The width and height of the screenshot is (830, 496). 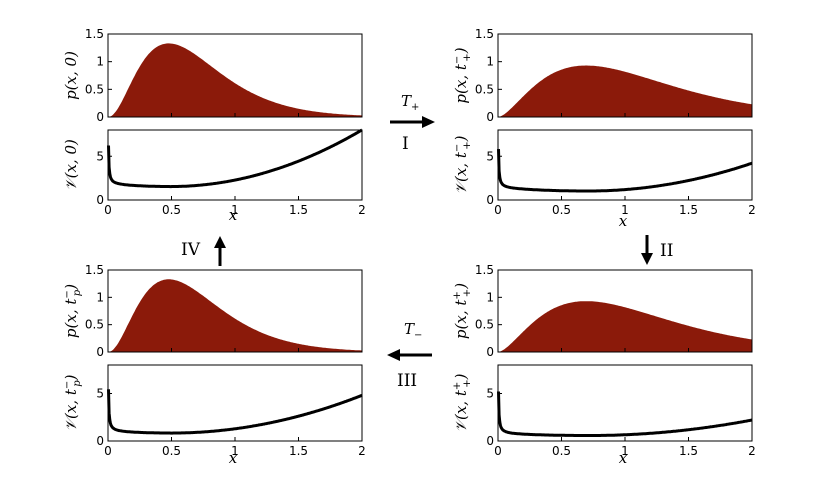 What do you see at coordinates (625, 414) in the screenshot?
I see `bottom-right-potential-curve` at bounding box center [625, 414].